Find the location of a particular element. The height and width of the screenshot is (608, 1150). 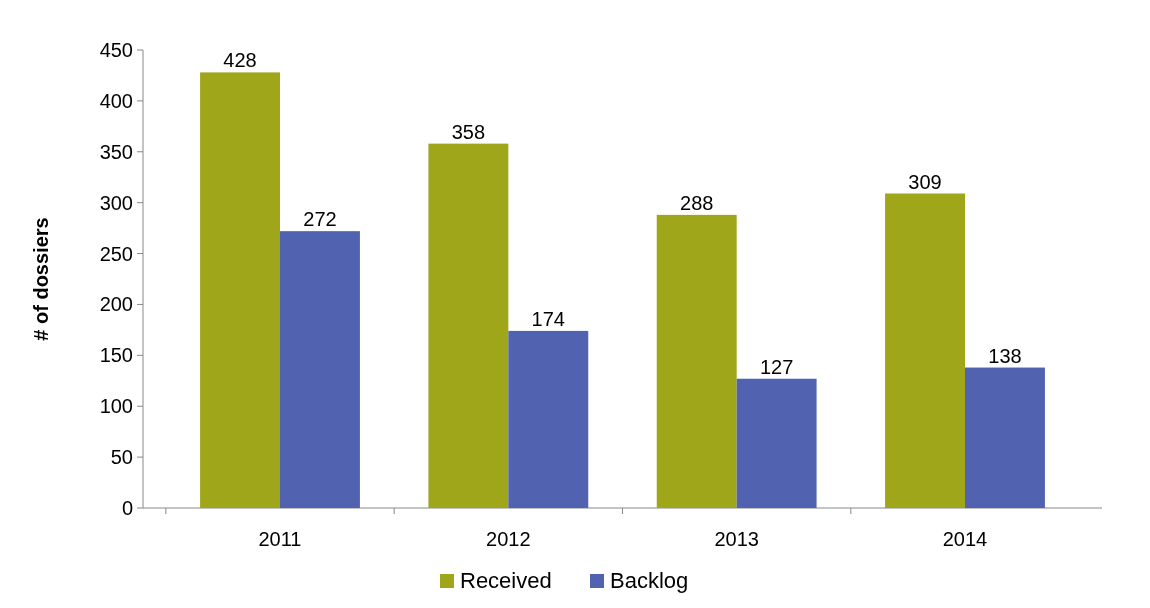

y-tick-label: 50 is located at coordinates (121, 457).